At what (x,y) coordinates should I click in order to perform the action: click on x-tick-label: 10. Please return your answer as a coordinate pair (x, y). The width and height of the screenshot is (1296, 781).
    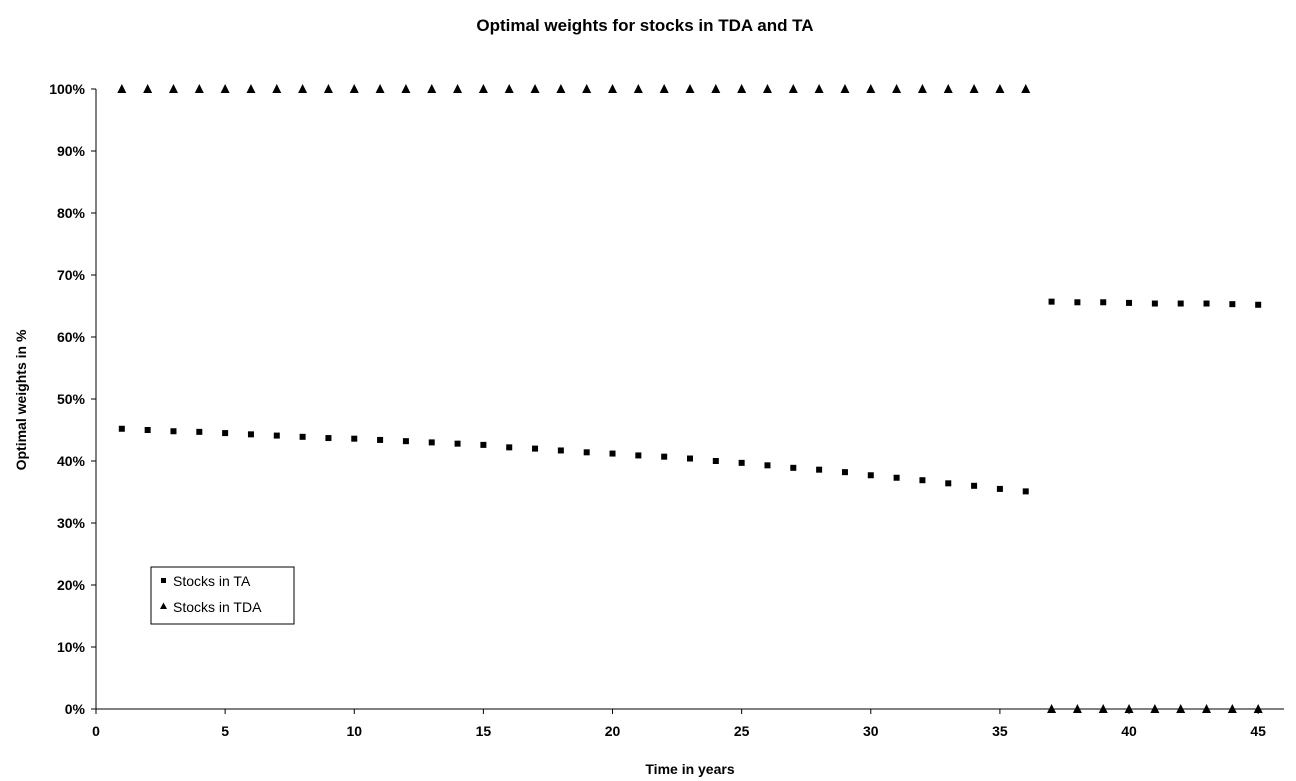
    Looking at the image, I should click on (354, 731).